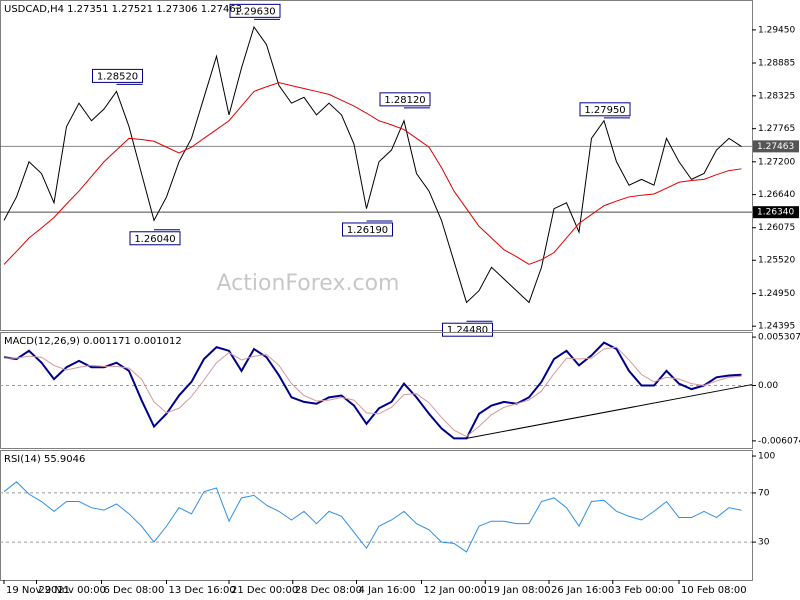  I want to click on x-tick-label: 3 Feb 00:00, so click(644, 590).